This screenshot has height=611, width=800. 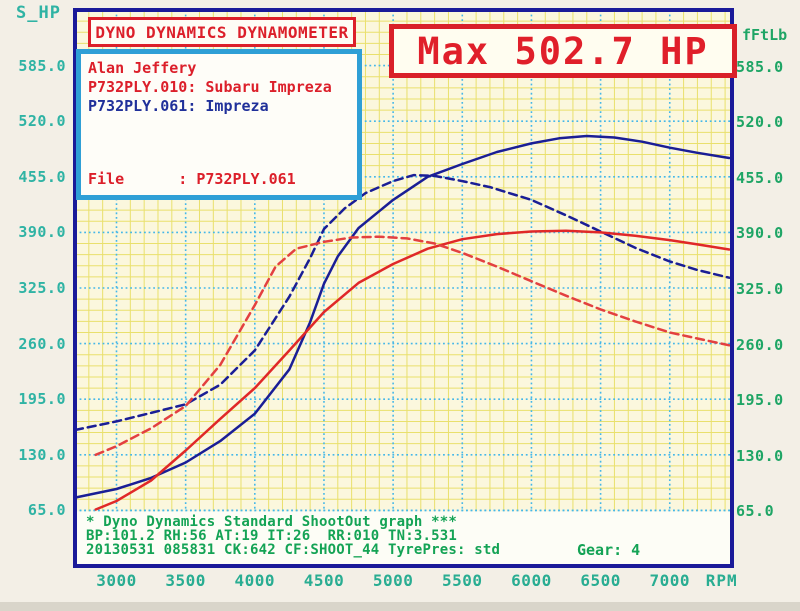 I want to click on y-axis-right-tick: 65.0, so click(x=755, y=511).